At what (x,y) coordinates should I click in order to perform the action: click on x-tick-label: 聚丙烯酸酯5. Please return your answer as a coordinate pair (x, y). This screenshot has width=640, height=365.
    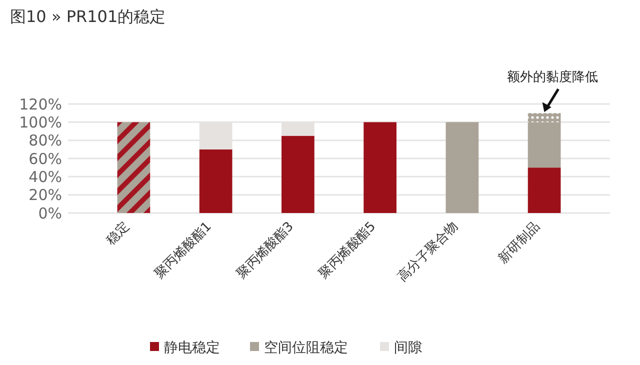
    Looking at the image, I should click on (347, 250).